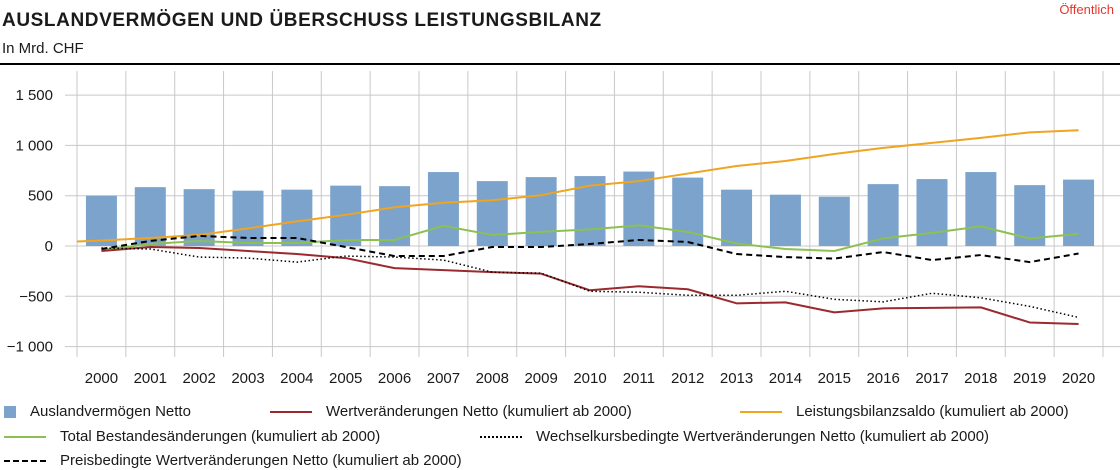 The height and width of the screenshot is (470, 1120). I want to click on x-tick-label: 2010, so click(589, 378).